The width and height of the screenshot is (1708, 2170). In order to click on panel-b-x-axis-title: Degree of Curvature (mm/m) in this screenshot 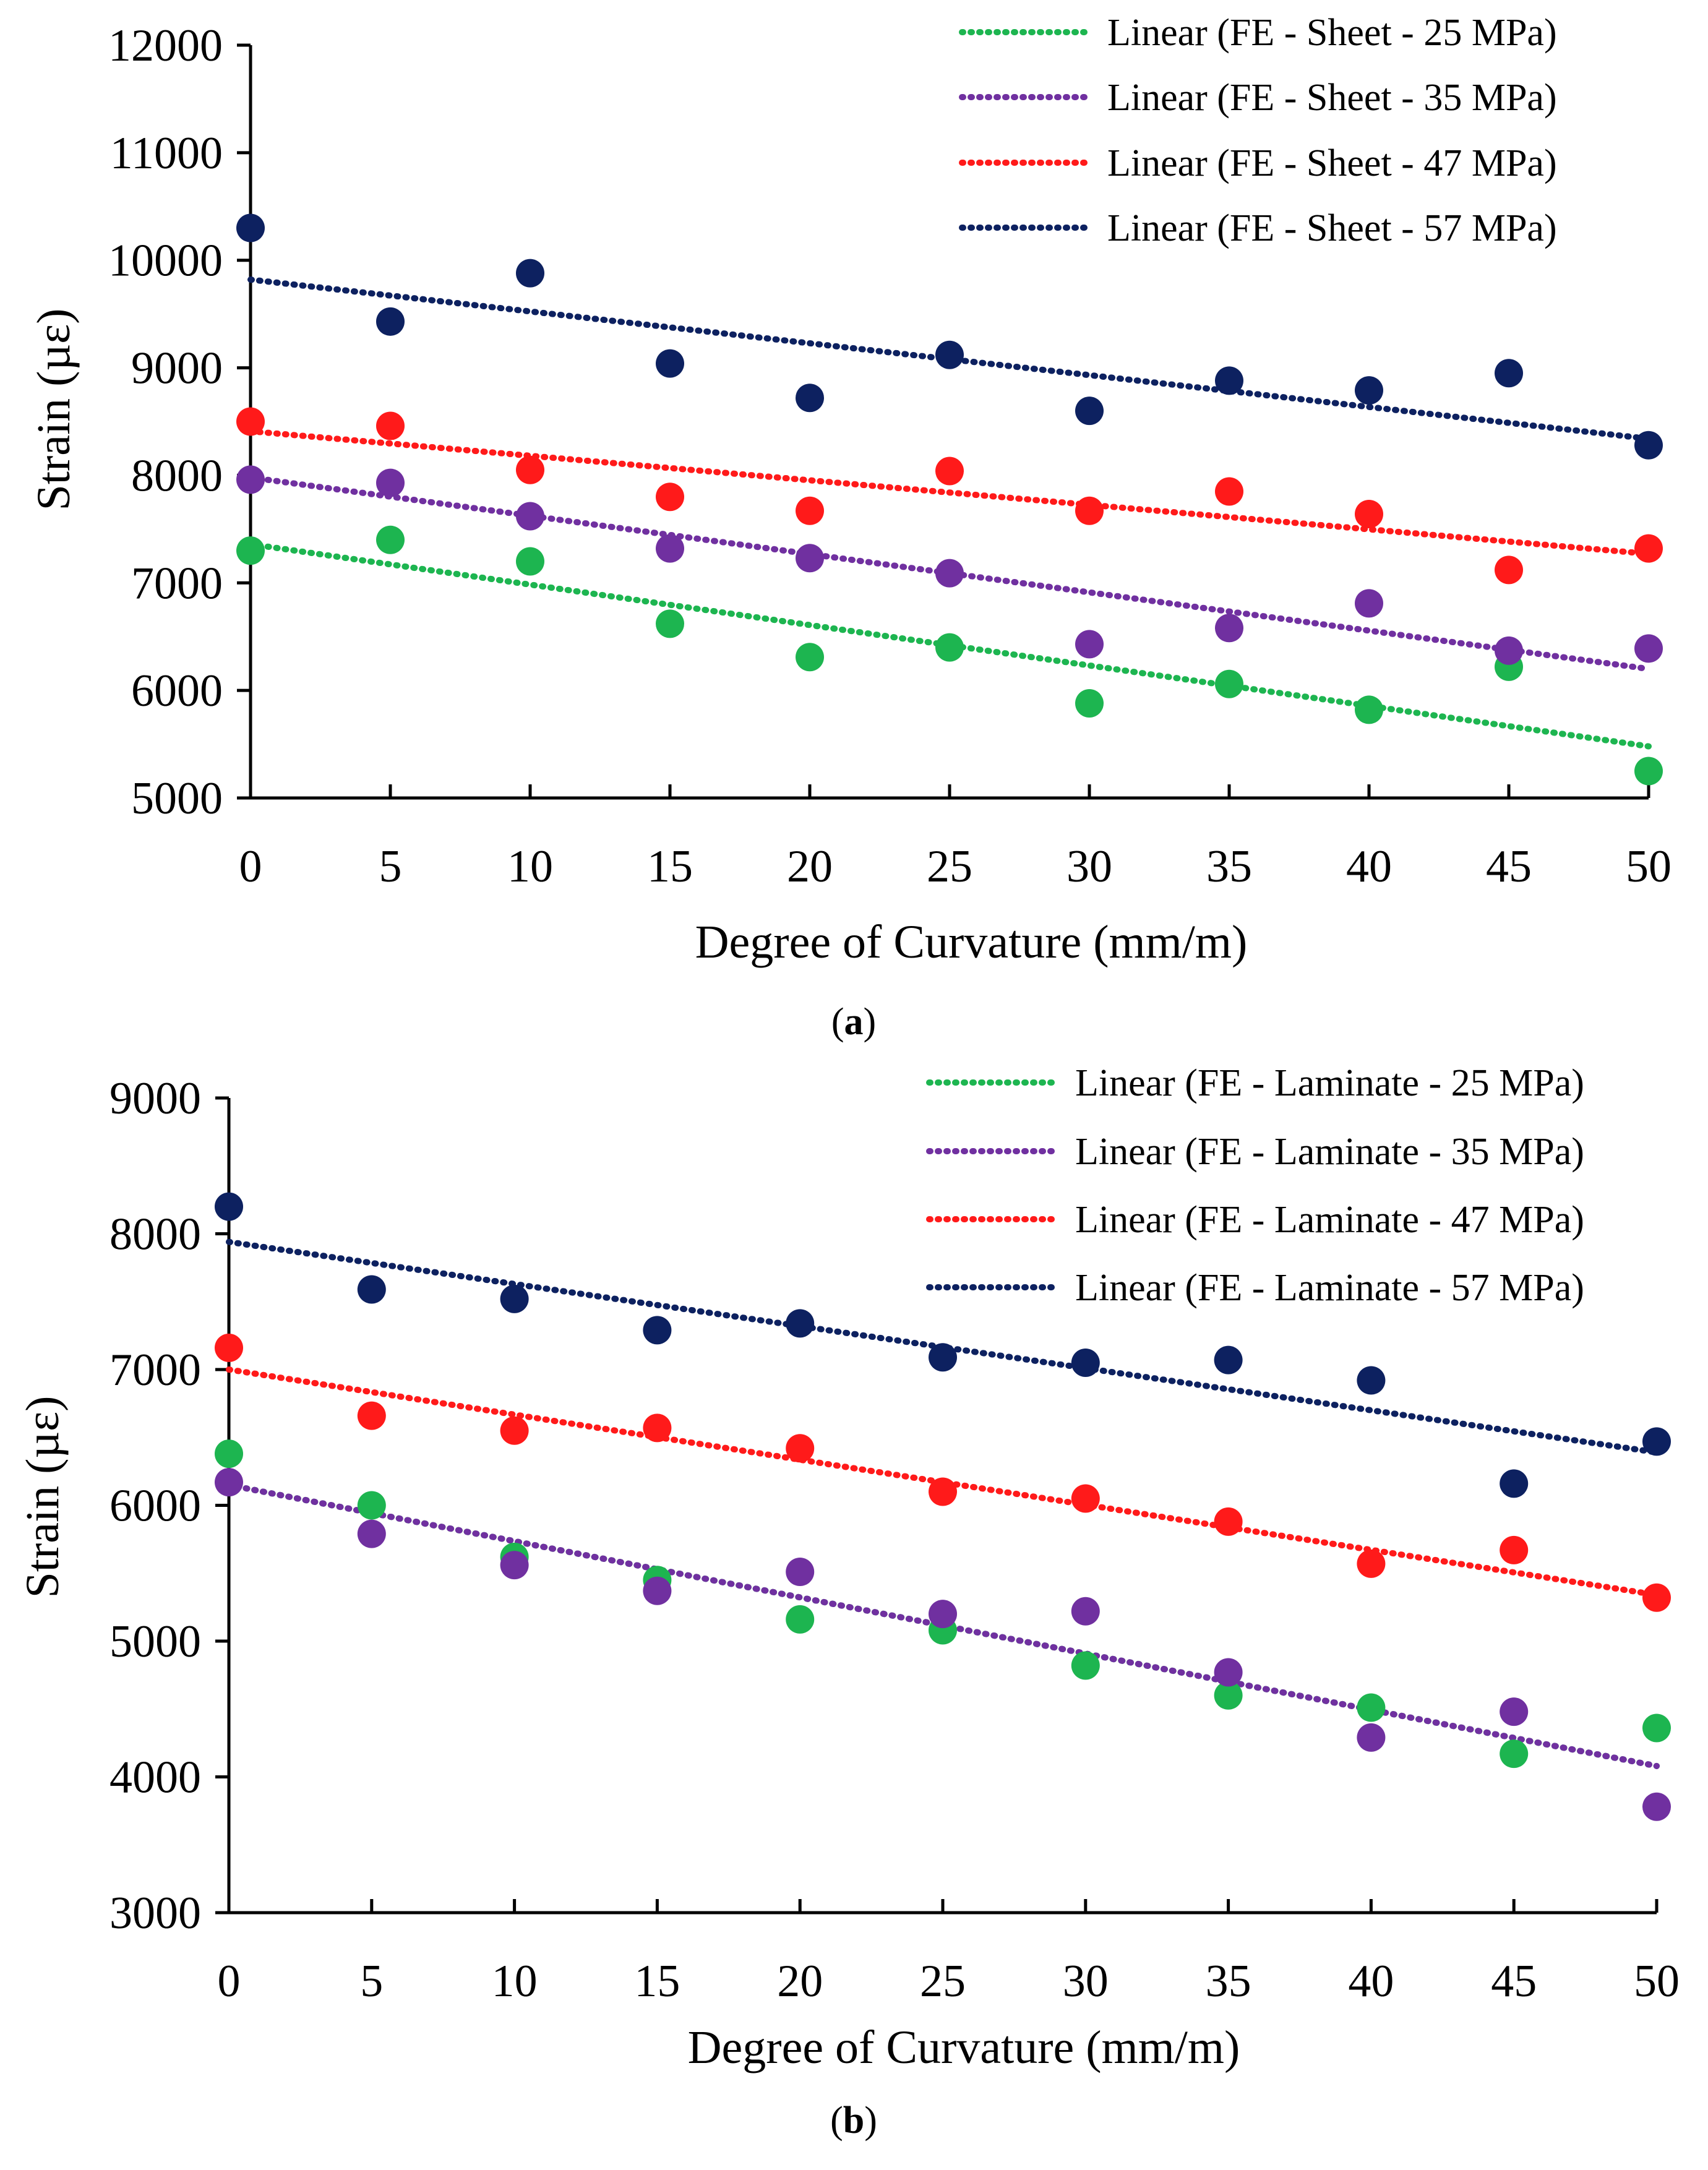, I will do `click(964, 2048)`.